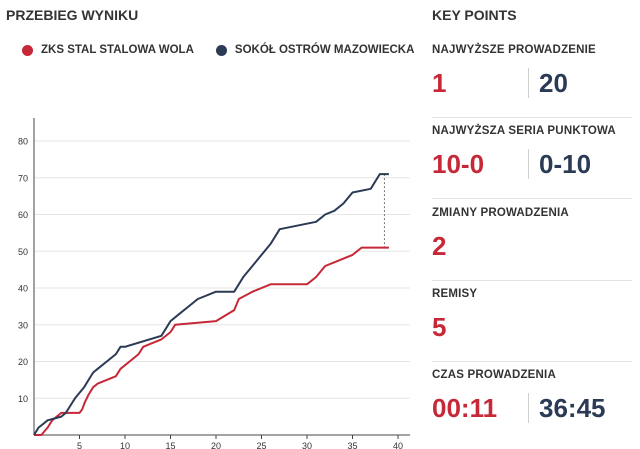  Describe the element at coordinates (27, 50) in the screenshot. I see `team1-dot-icon` at that location.